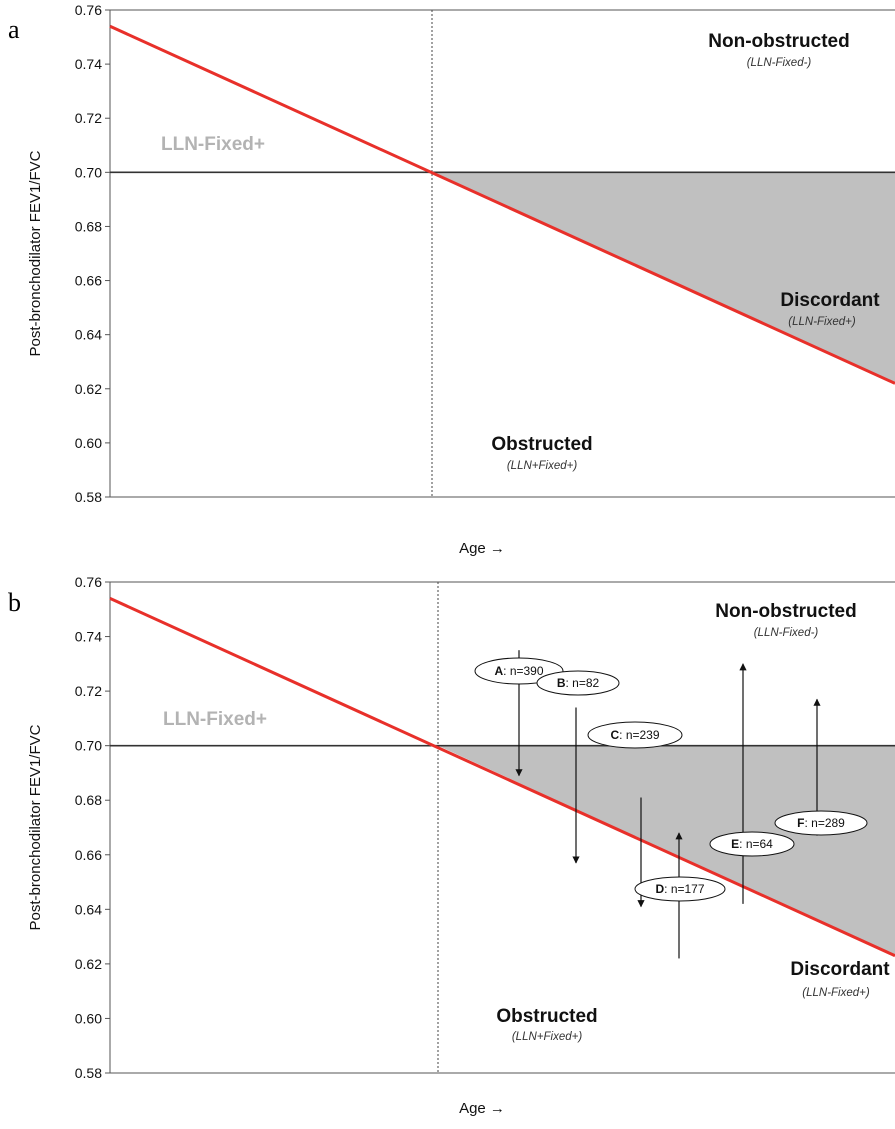 Image resolution: width=895 pixels, height=1129 pixels. What do you see at coordinates (498, 671) in the screenshot?
I see `annotation-id: A` at bounding box center [498, 671].